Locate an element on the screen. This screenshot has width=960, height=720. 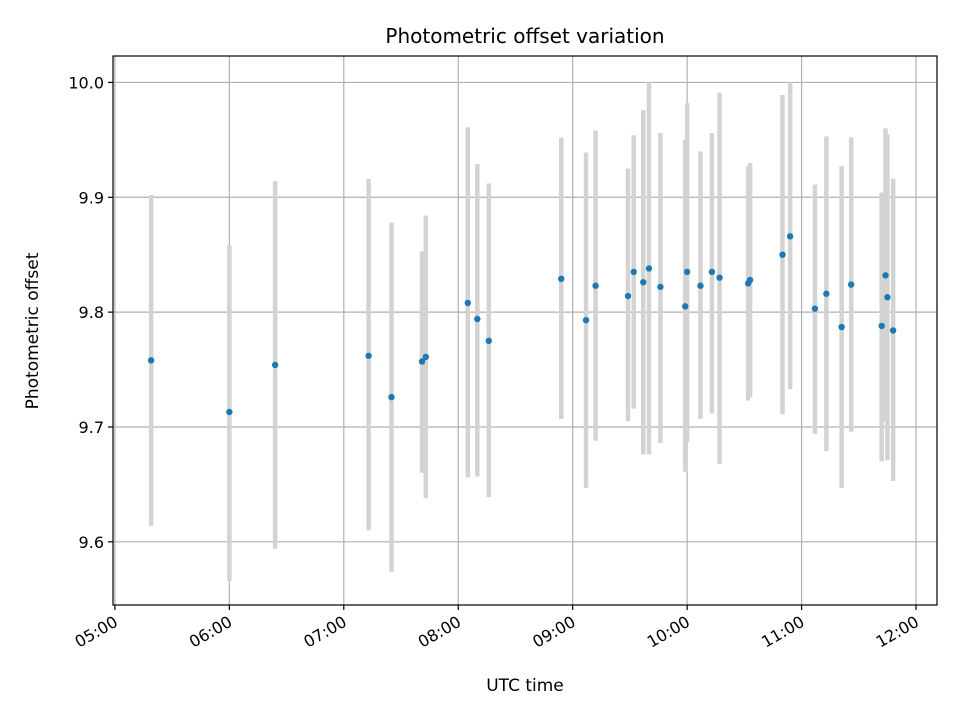
y-tick-label: 9.9 is located at coordinates (91, 197).